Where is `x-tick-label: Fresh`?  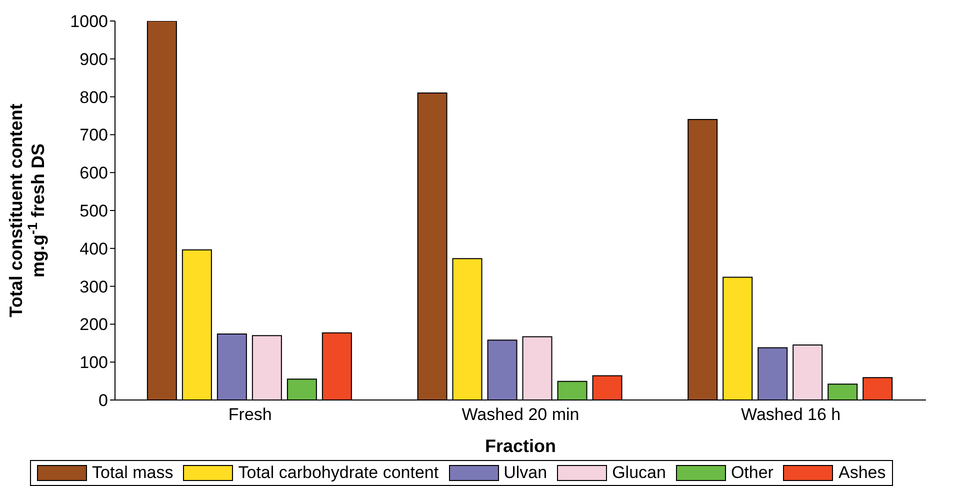
x-tick-label: Fresh is located at coordinates (250, 414).